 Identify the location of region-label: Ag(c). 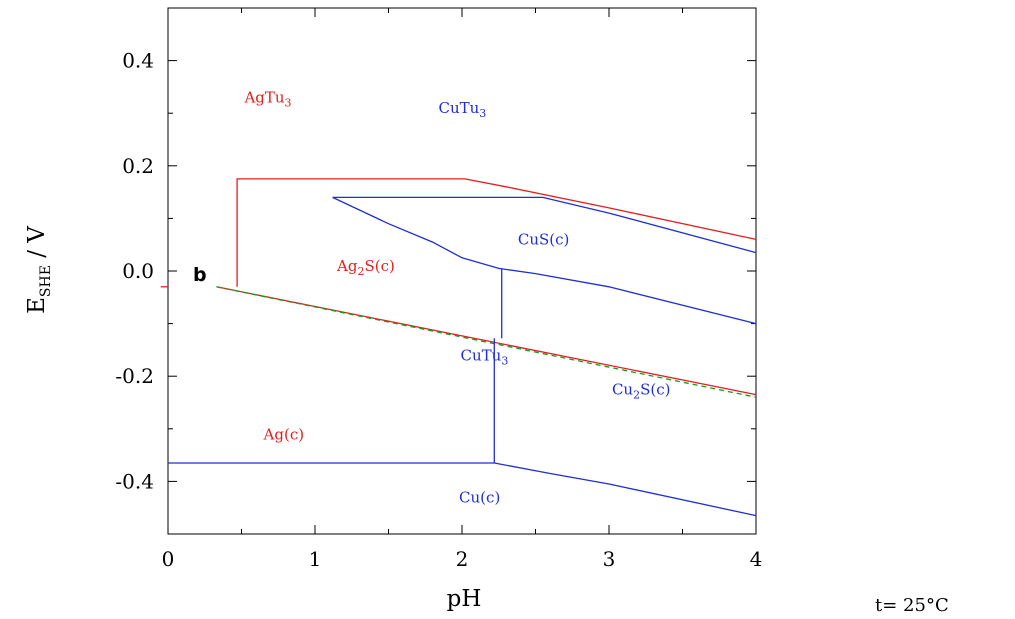
(284, 434).